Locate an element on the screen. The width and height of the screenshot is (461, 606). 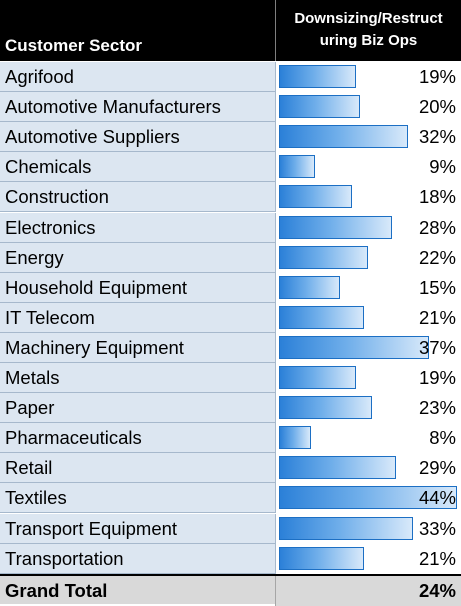
sector-label: Agrifood is located at coordinates (39, 76).